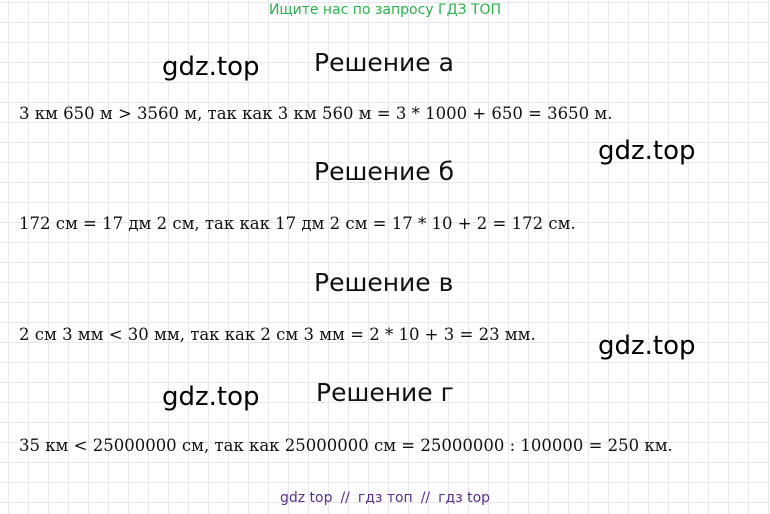  What do you see at coordinates (384, 62) in the screenshot?
I see `solution-a-title: Решение а` at bounding box center [384, 62].